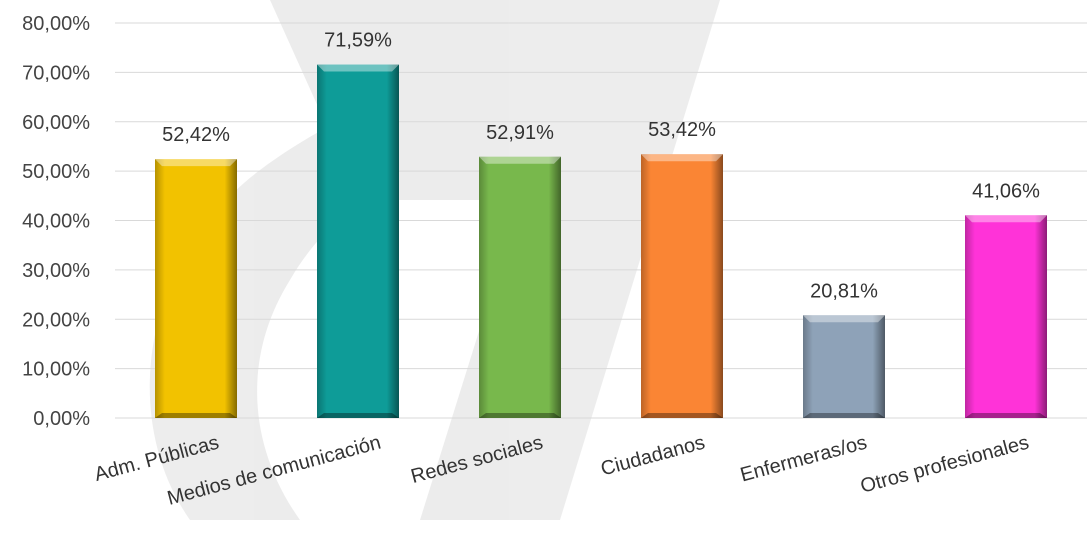 The image size is (1087, 554). I want to click on y-tick-label: 80,00%, so click(56, 24).